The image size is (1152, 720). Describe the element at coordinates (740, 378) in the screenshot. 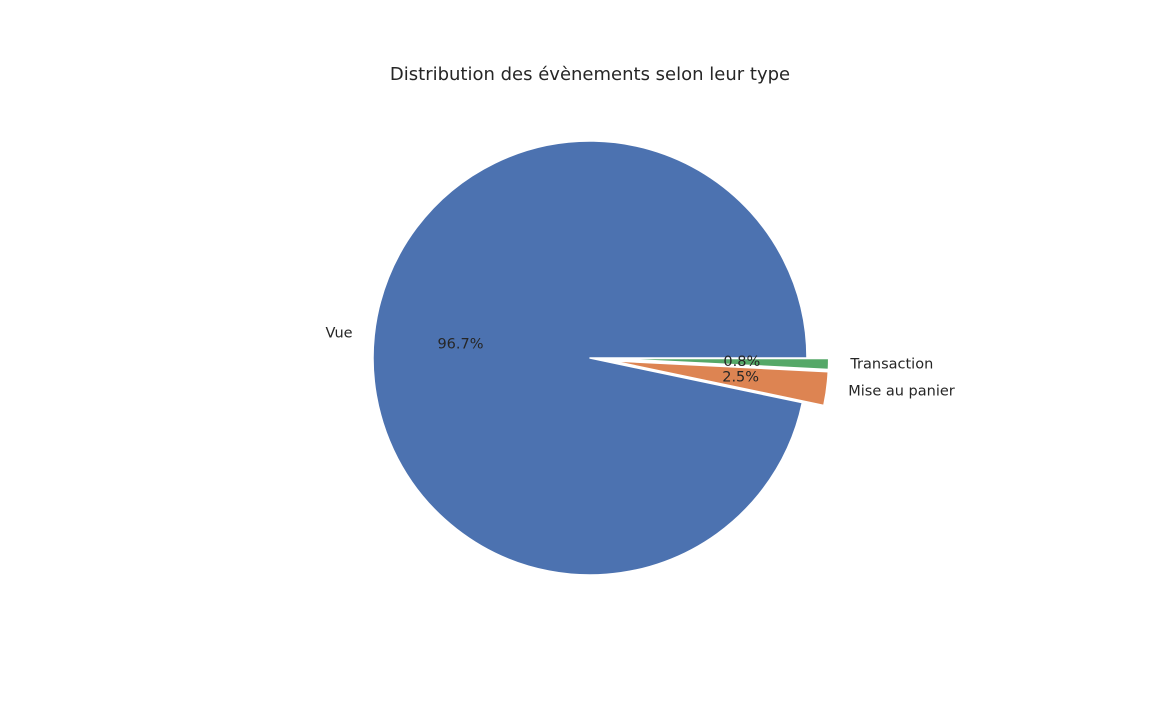

I see `slice-percent-mise-au-panier: 2.5%` at that location.